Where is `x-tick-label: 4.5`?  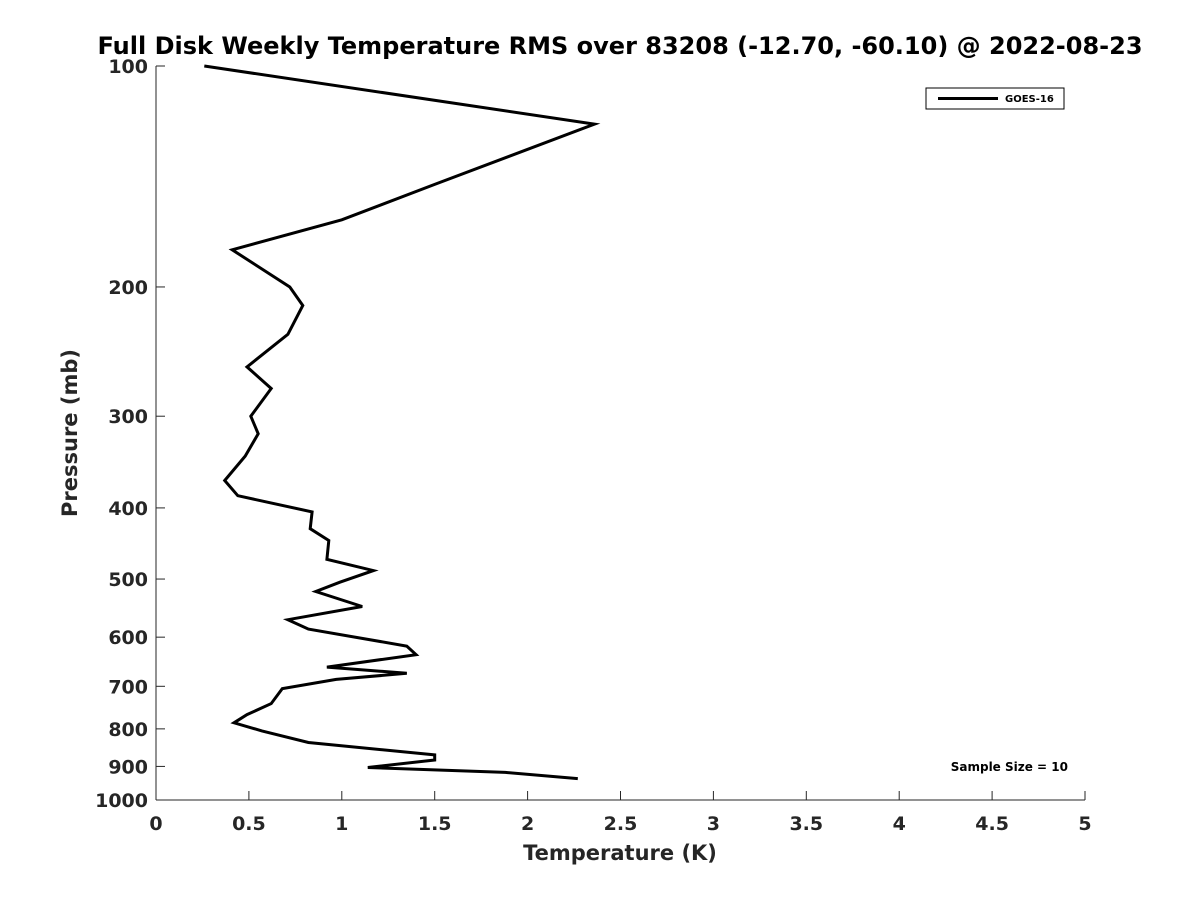 x-tick-label: 4.5 is located at coordinates (992, 824).